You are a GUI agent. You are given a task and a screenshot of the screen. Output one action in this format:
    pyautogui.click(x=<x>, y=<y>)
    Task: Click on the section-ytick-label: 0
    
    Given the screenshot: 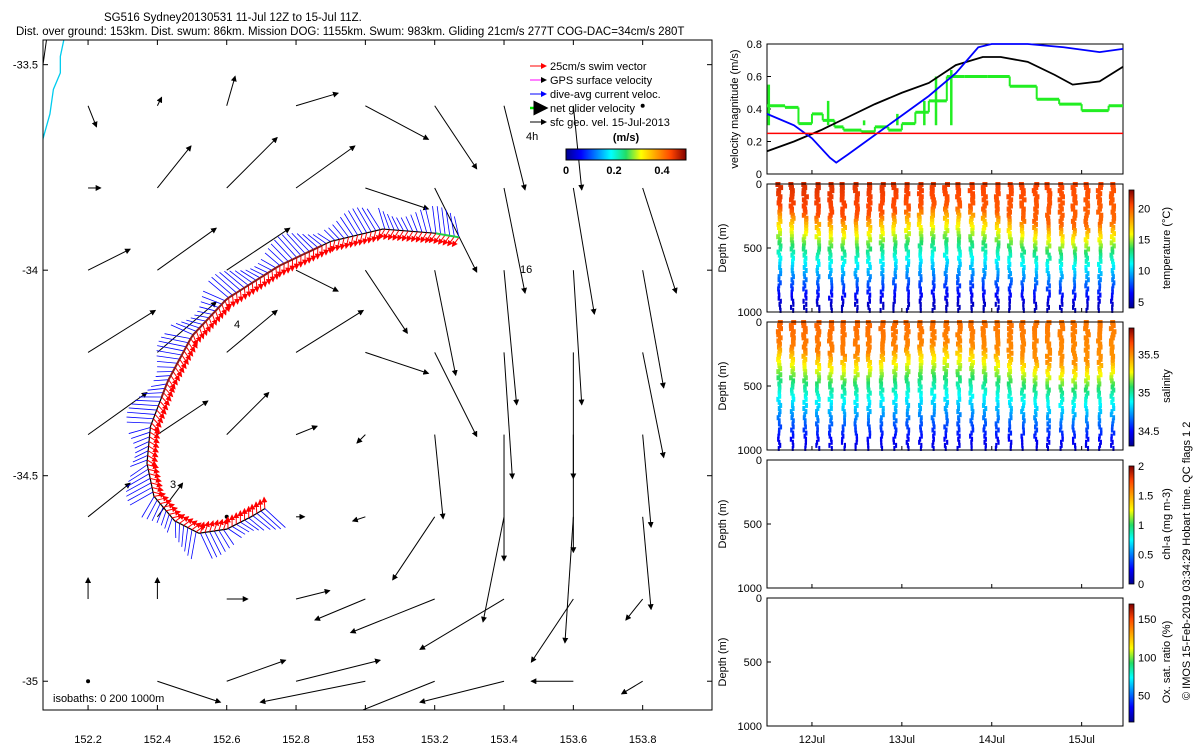 What is the action you would take?
    pyautogui.click(x=759, y=323)
    